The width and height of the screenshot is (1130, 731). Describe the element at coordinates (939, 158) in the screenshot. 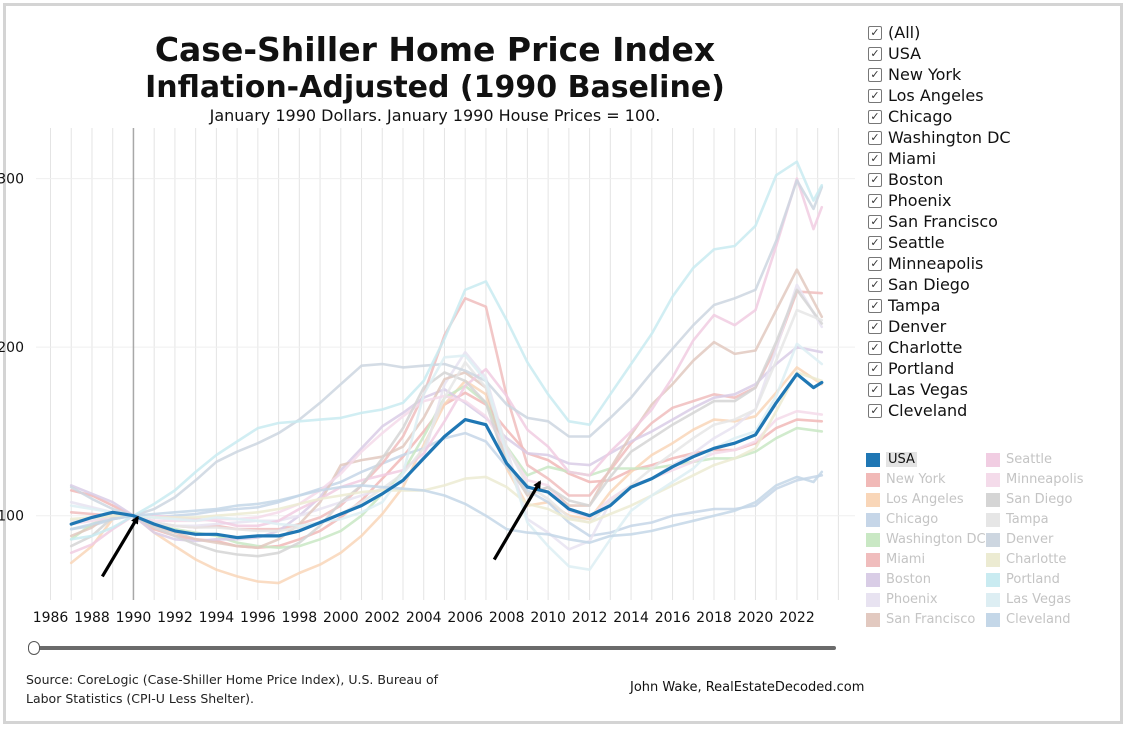

I see `filter-item-miami: ✓ Miami` at that location.